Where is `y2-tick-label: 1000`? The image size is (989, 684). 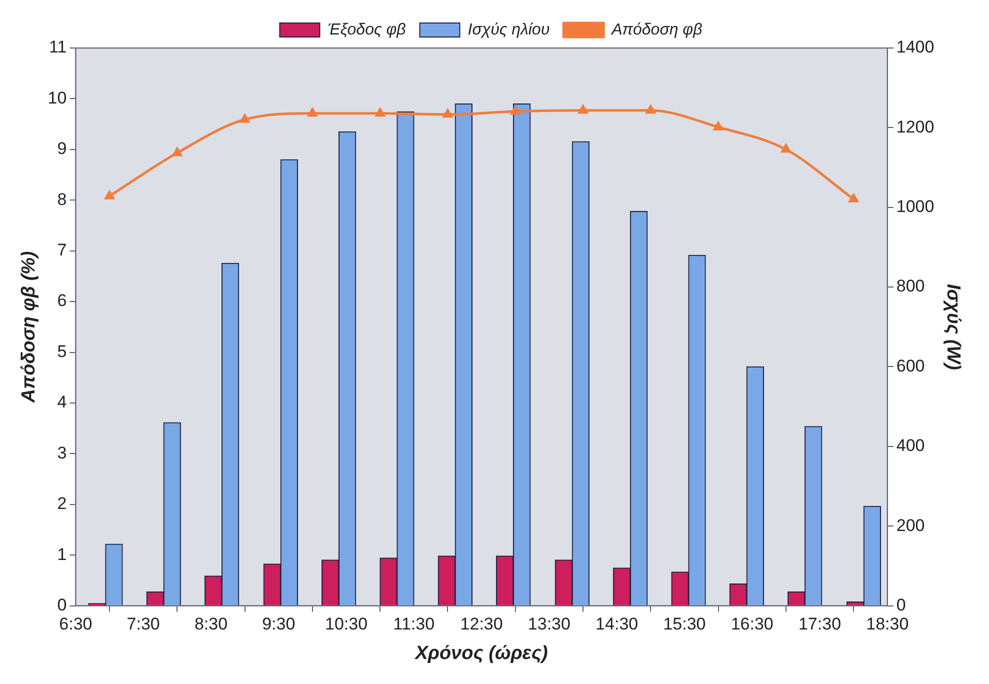
y2-tick-label: 1000 is located at coordinates (915, 206).